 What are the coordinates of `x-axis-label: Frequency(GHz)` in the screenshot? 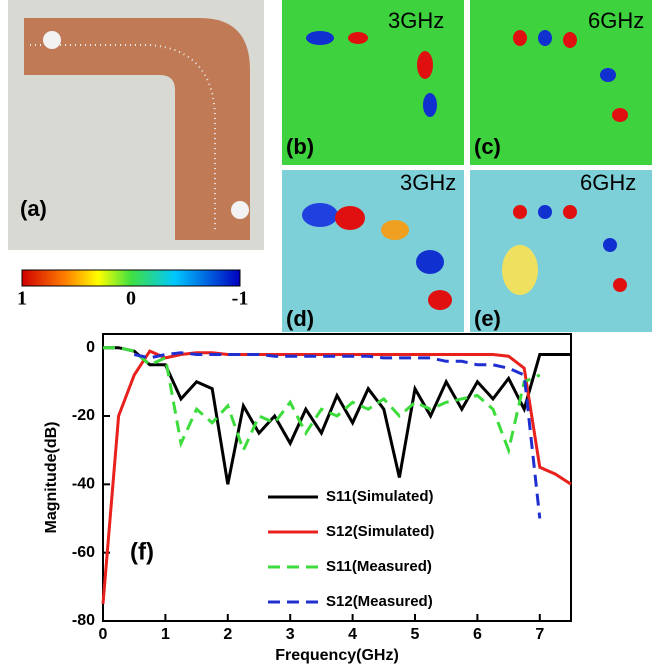 It's located at (337, 655).